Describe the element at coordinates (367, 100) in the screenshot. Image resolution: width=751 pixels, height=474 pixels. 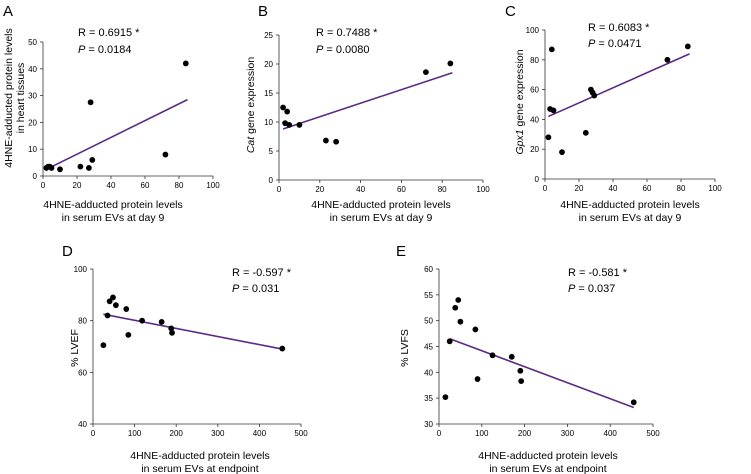
I see `panel-b-trend-line` at that location.